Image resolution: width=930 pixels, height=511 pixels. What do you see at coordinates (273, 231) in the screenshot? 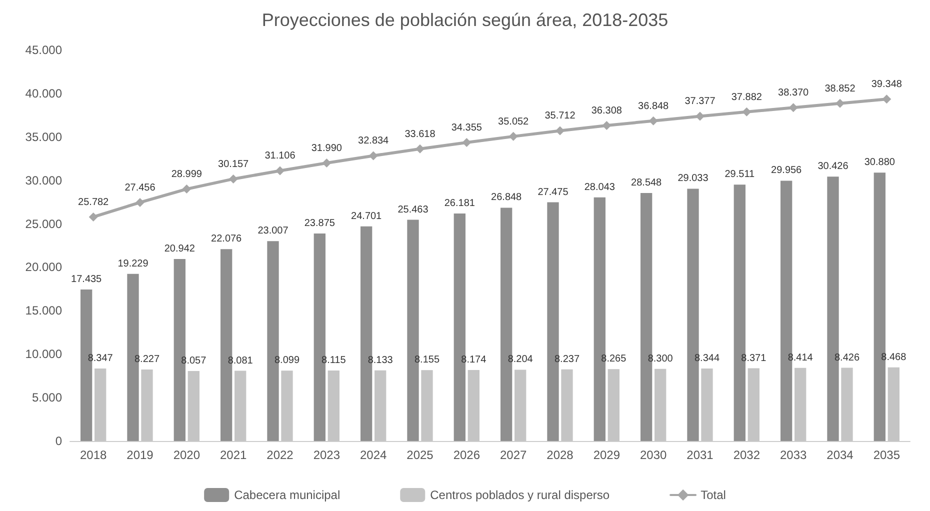
I see `data-label: 23.007` at bounding box center [273, 231].